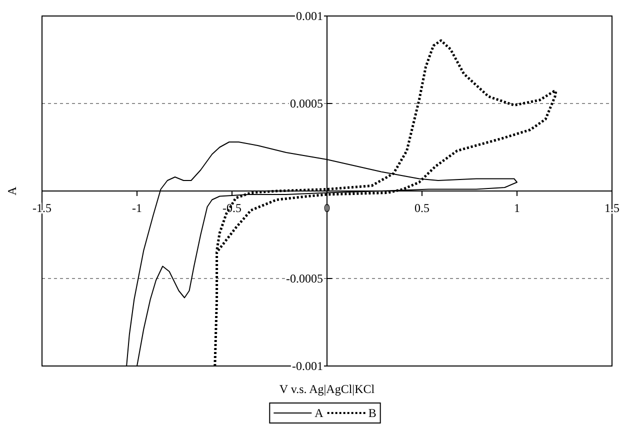 The height and width of the screenshot is (433, 638). I want to click on x-tick-label: 1, so click(517, 208).